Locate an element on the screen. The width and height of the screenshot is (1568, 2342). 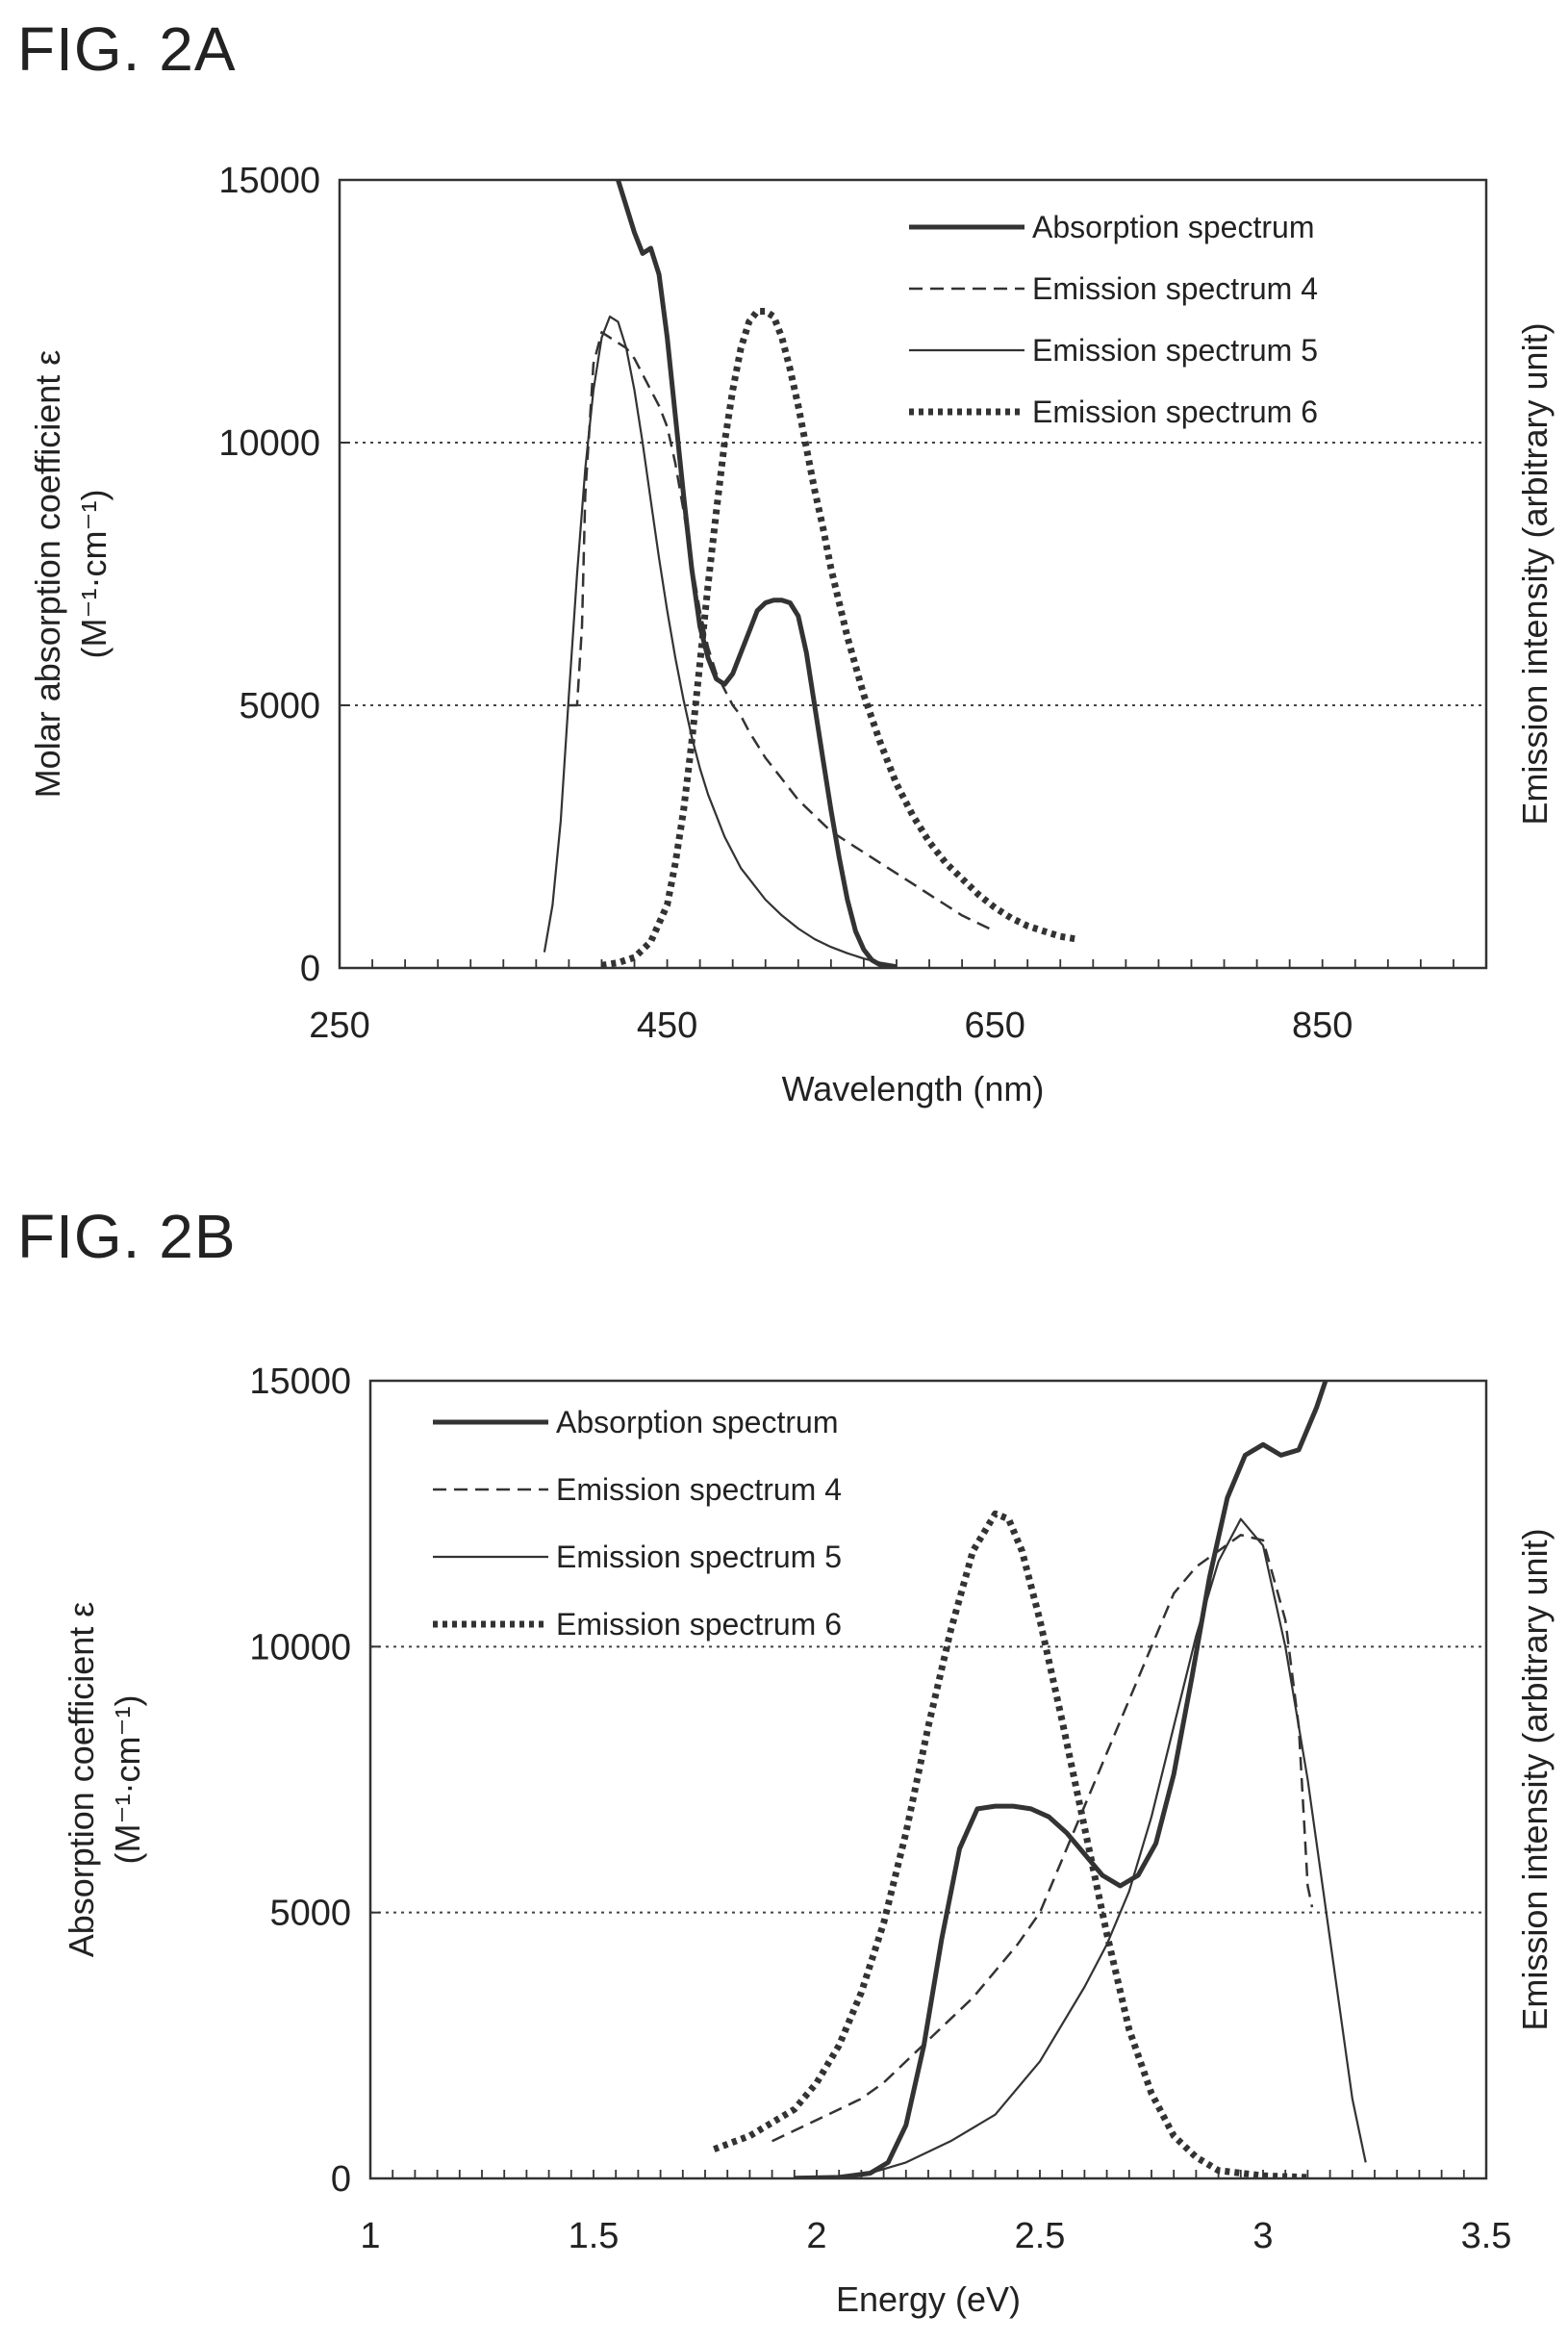
x-tick-label: 3 is located at coordinates (1262, 2236).